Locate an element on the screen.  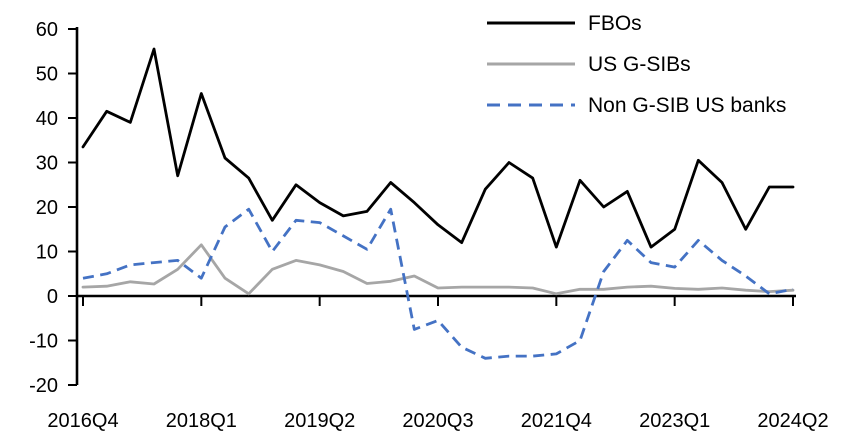
y-axis-tick-label: 0 is located at coordinates (52, 297).